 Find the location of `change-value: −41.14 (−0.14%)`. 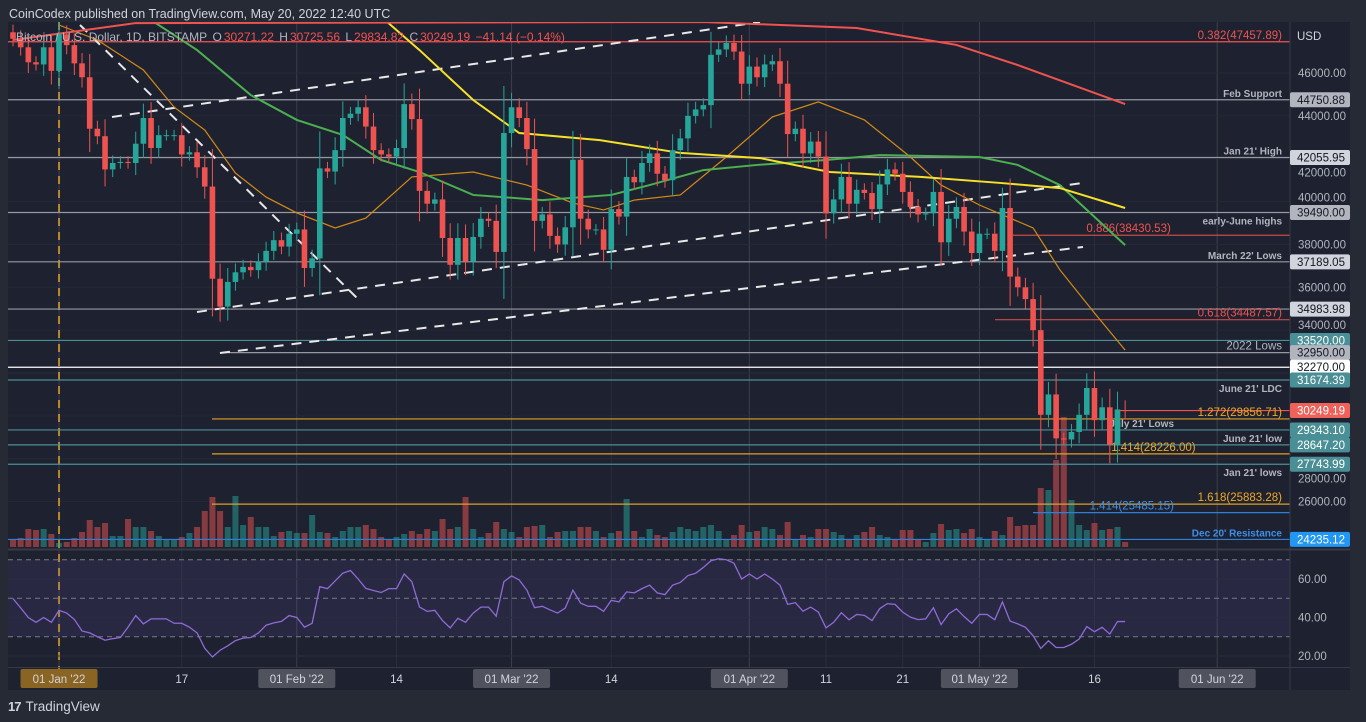

change-value: −41.14 (−0.14%) is located at coordinates (520, 37).